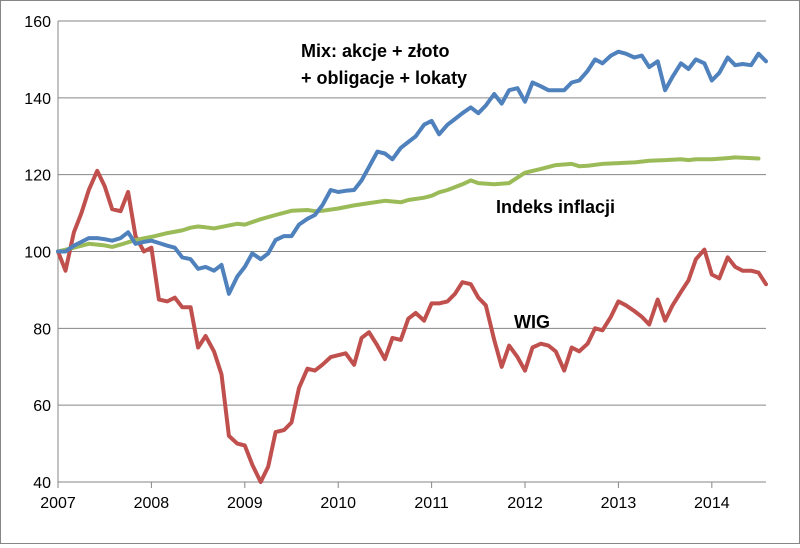 This screenshot has height=548, width=800. Describe the element at coordinates (532, 322) in the screenshot. I see `annotation-wig-line-1: WIG` at that location.